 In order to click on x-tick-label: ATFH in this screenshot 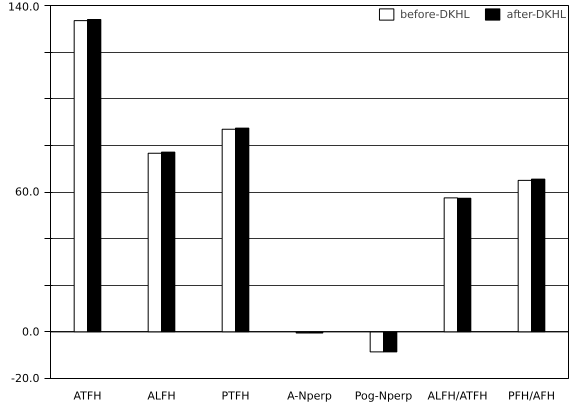, I will do `click(88, 396)`.